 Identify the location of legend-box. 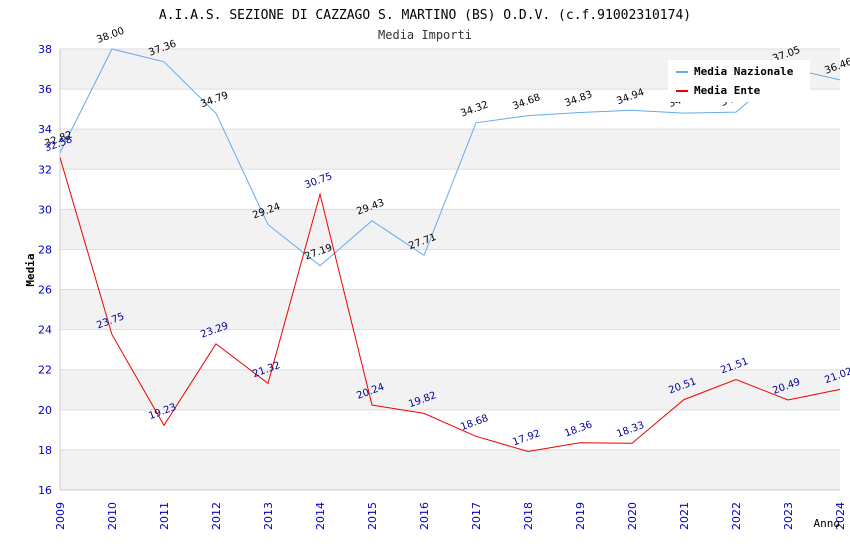
(739, 81).